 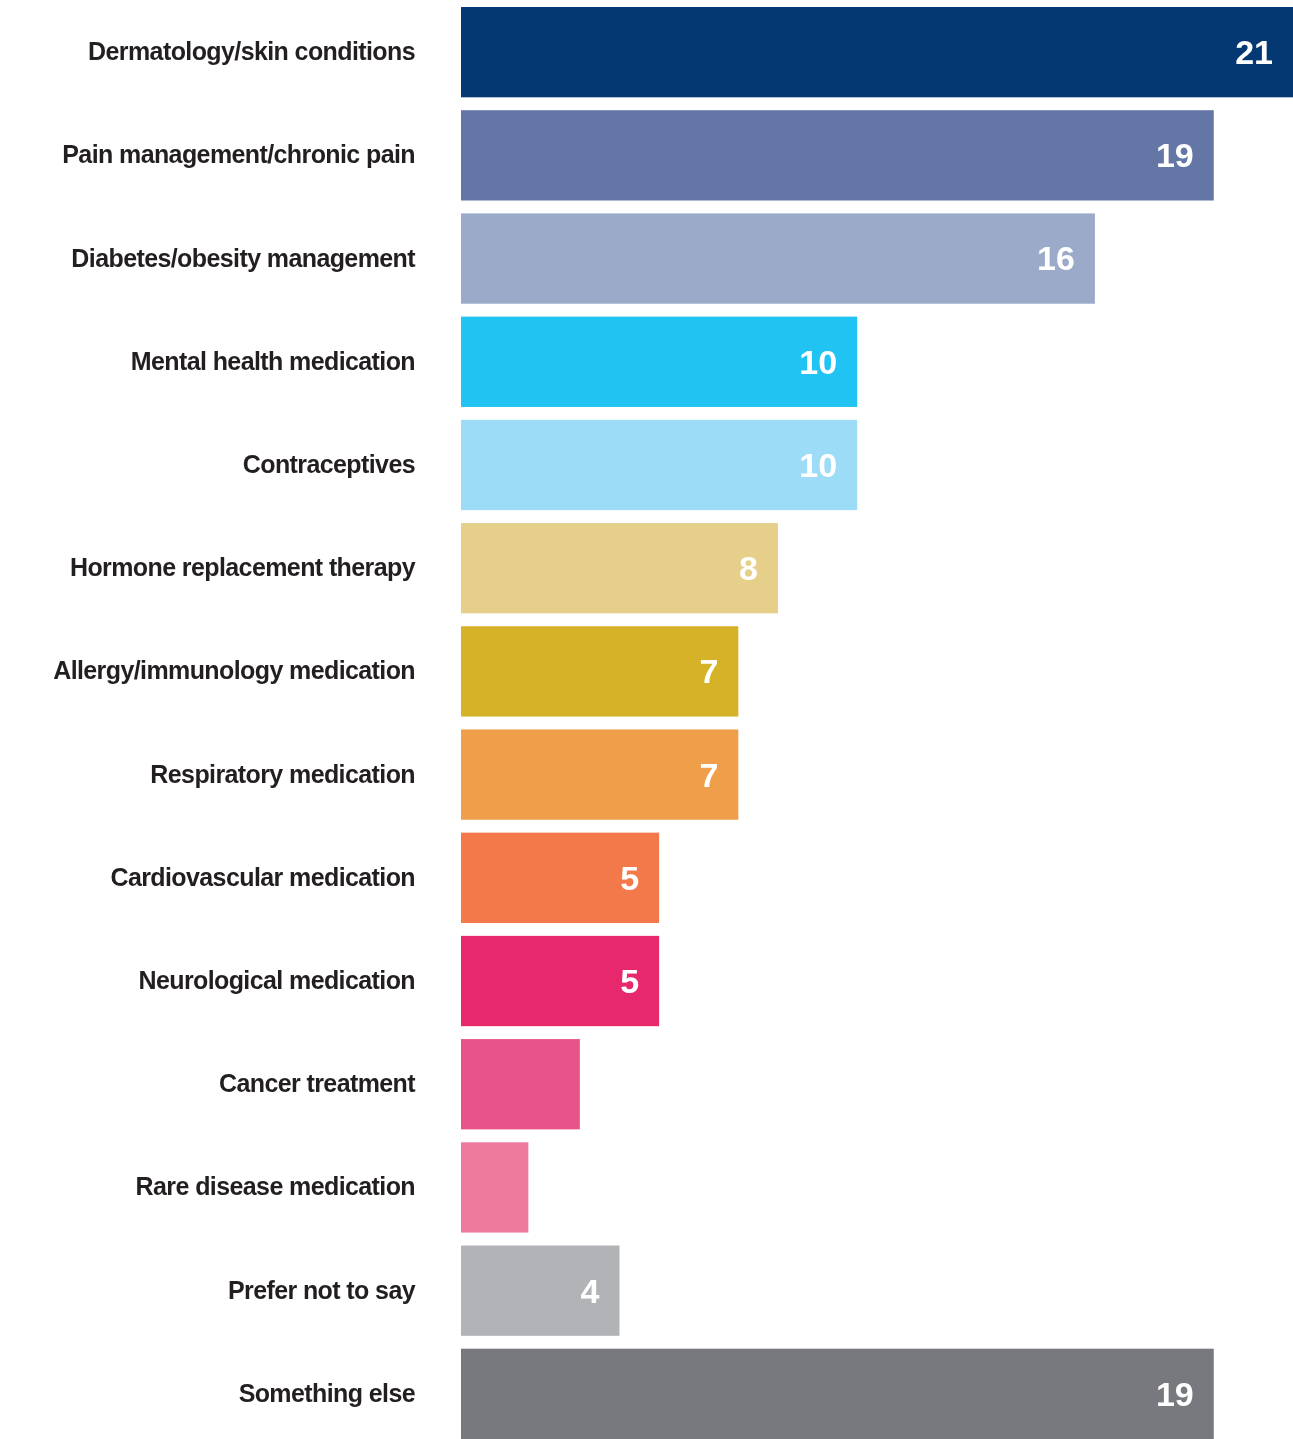 What do you see at coordinates (262, 876) in the screenshot?
I see `y-tick-label: Cardiovascular medication` at bounding box center [262, 876].